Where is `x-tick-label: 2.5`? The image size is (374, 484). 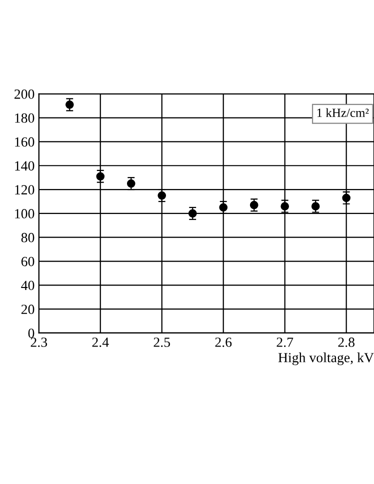
x-tick-label: 2.5 is located at coordinates (162, 342).